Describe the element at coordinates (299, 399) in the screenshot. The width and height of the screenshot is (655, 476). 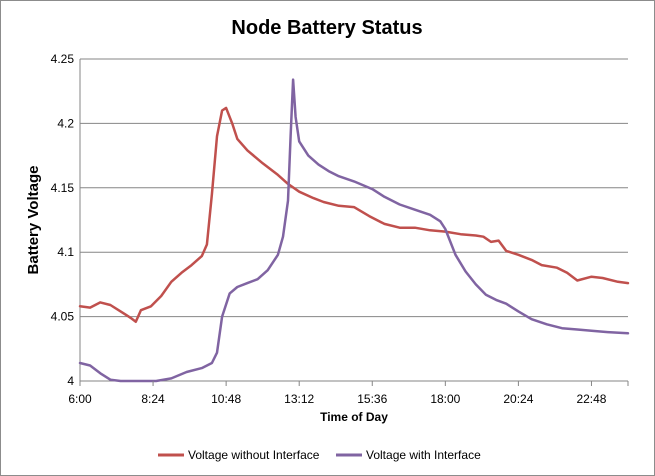
I see `x-tick-label: 13:12` at that location.